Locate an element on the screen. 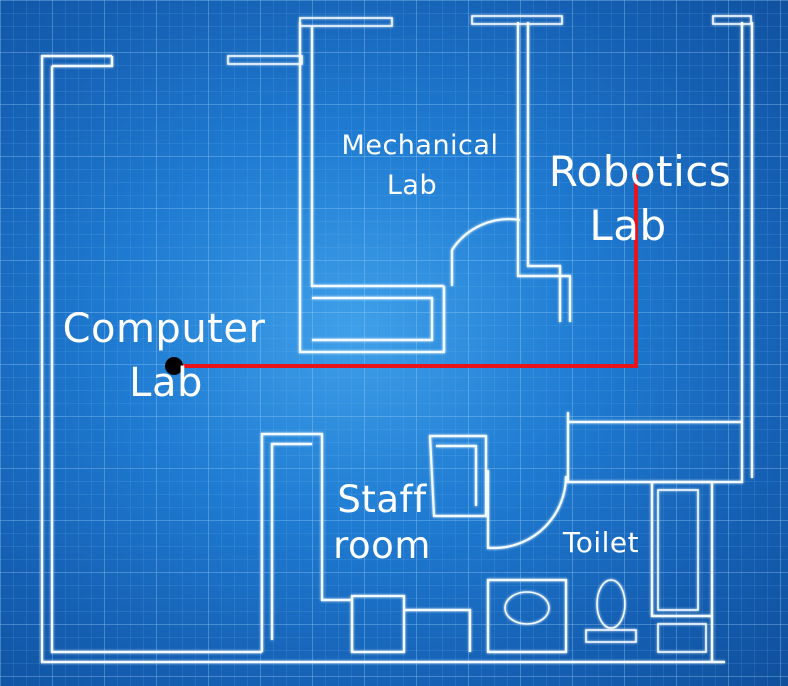 This screenshot has height=686, width=788. staff-room-cabinet-inner is located at coordinates (457, 475).